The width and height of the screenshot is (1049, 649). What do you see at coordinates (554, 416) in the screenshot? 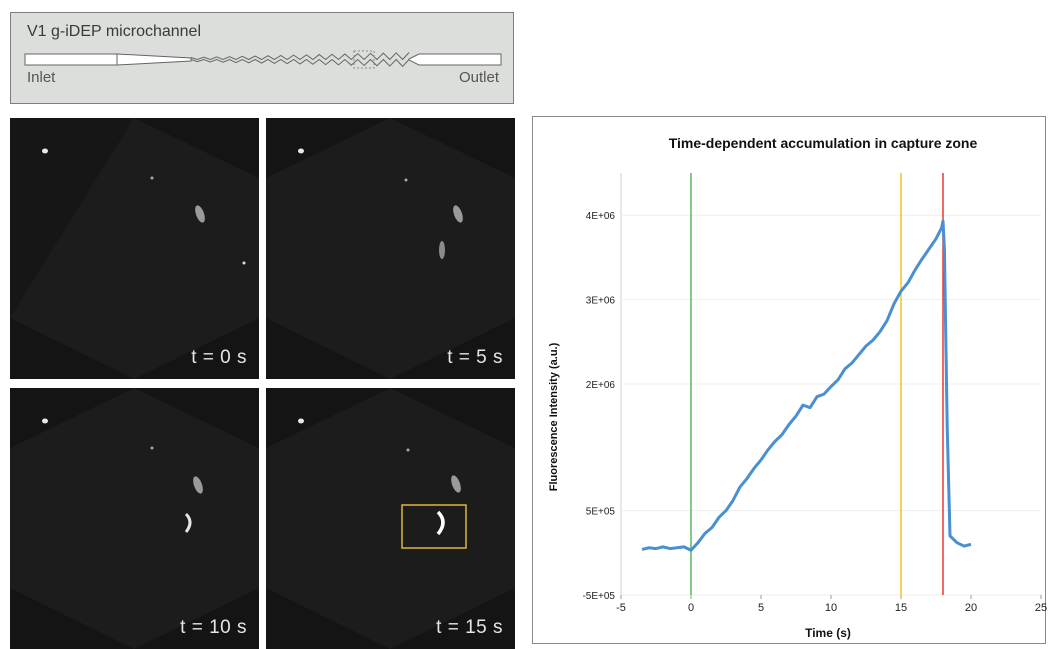
I see `y-axis-label: Fluorescence Intensity (a.u.)` at bounding box center [554, 416].